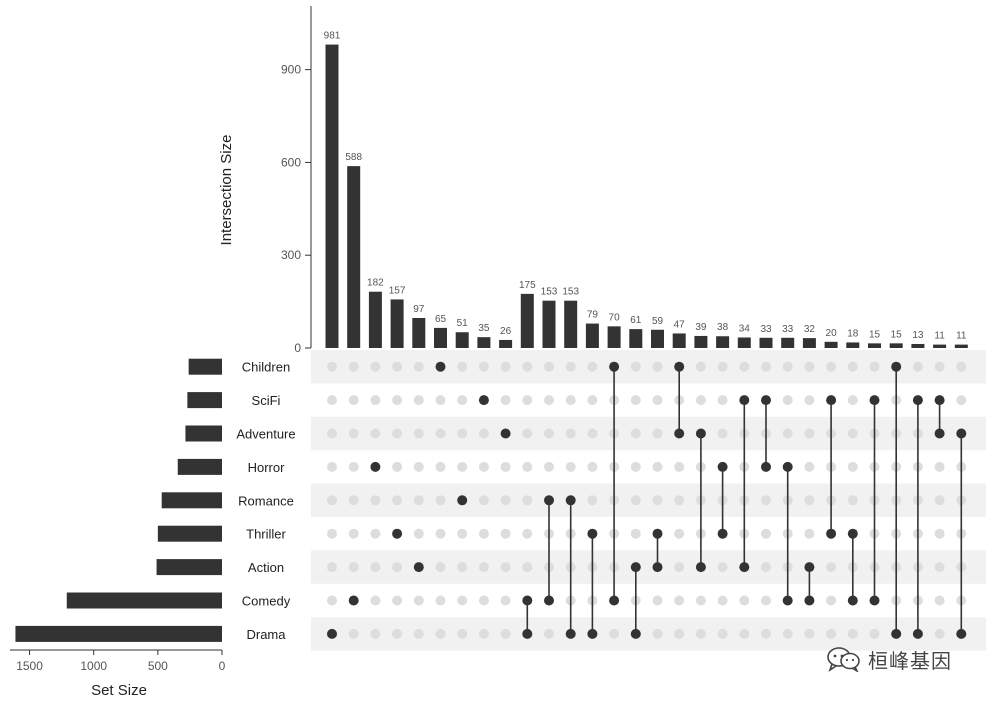 Image resolution: width=996 pixels, height=702 pixels. I want to click on set-size-tick-label: 1000, so click(93, 666).